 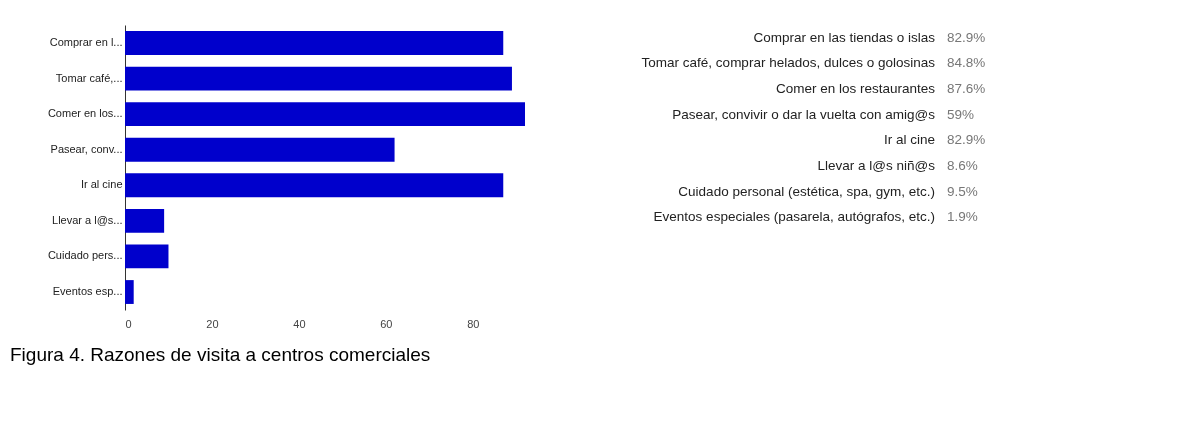 What do you see at coordinates (299, 323) in the screenshot?
I see `x-tick-label: 40` at bounding box center [299, 323].